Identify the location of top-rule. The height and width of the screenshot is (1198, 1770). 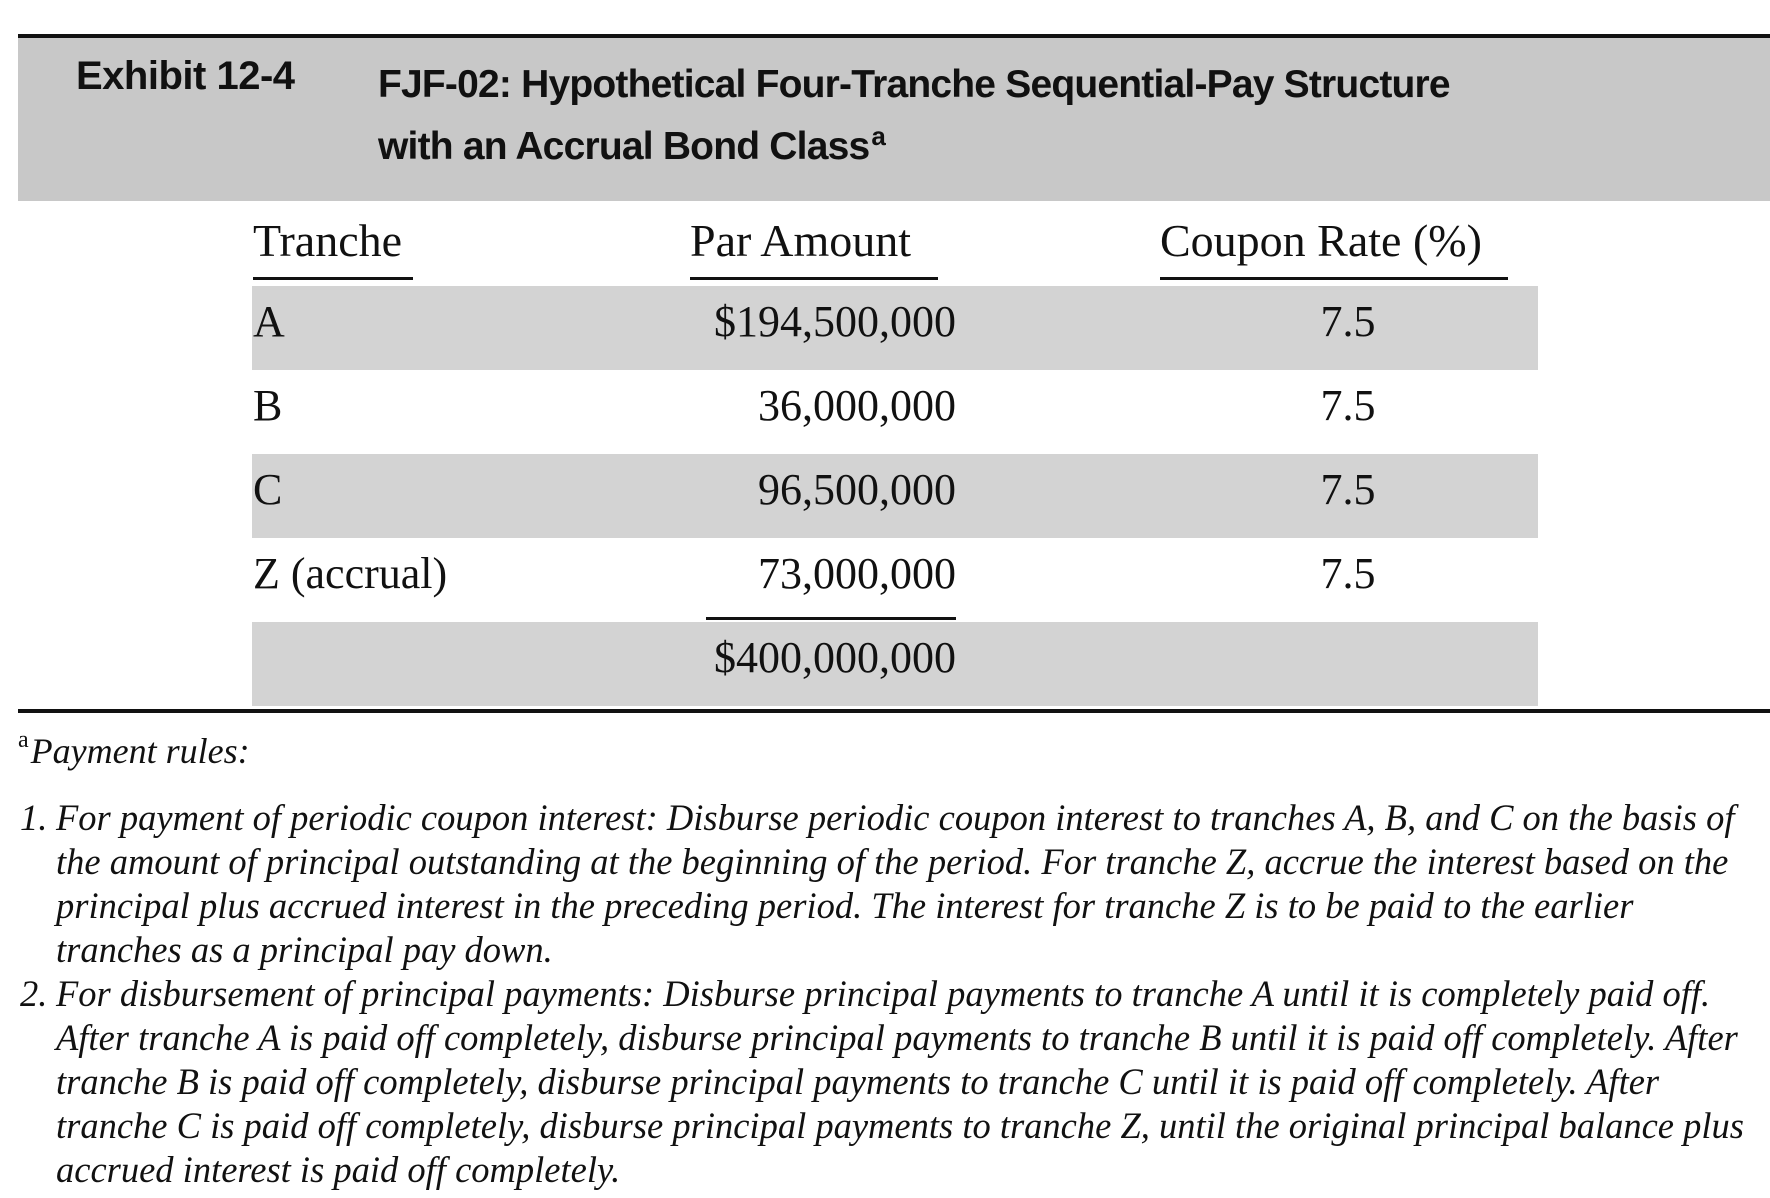
(894, 36).